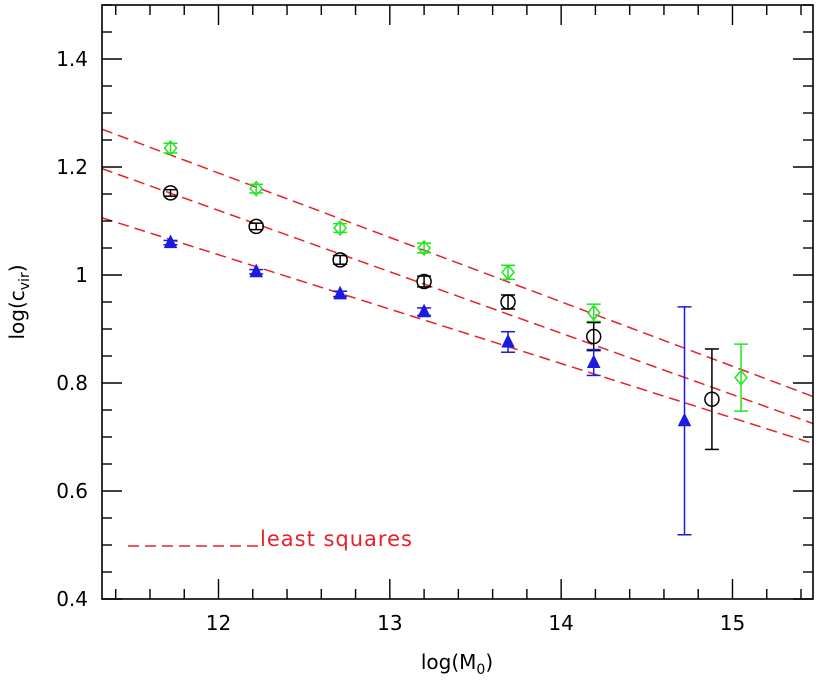  Describe the element at coordinates (475, 623) in the screenshot. I see `x-tick-labels: 12 13 14 15` at that location.